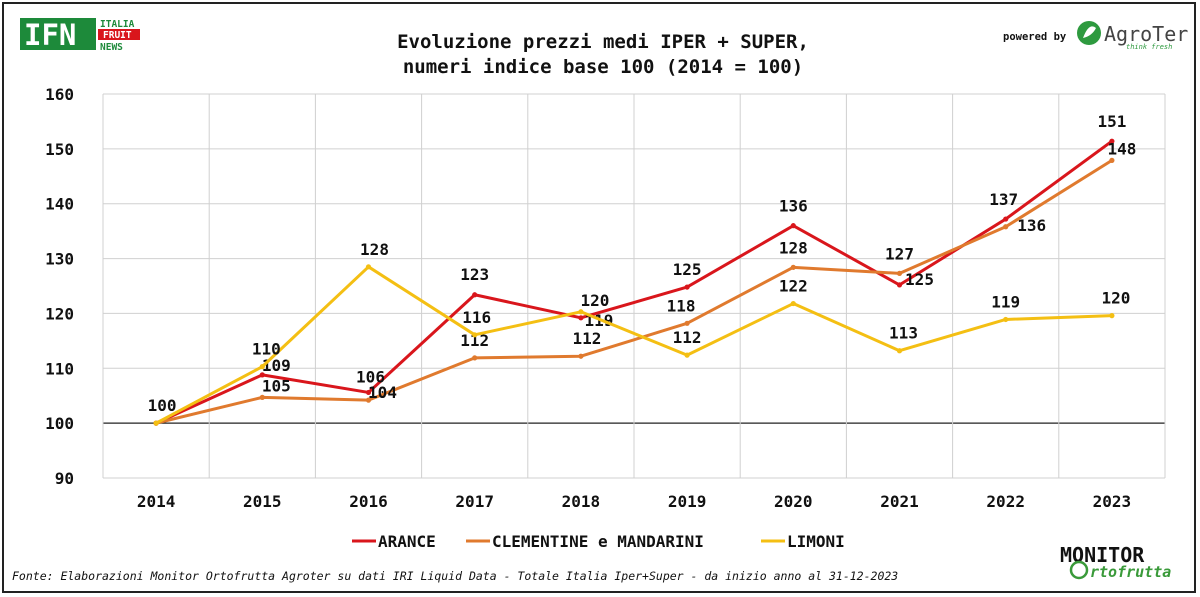 The height and width of the screenshot is (597, 1200). What do you see at coordinates (793, 286) in the screenshot?
I see `data-label-limoni: 122` at bounding box center [793, 286].